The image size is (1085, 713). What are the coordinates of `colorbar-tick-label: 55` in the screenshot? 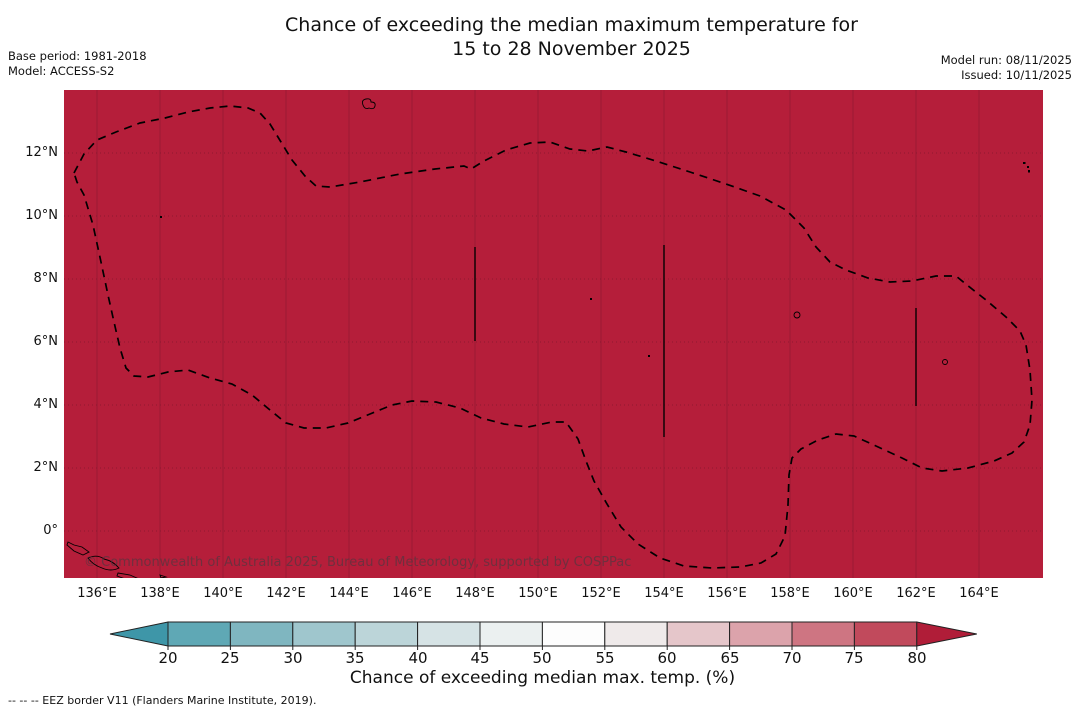 It's located at (605, 658).